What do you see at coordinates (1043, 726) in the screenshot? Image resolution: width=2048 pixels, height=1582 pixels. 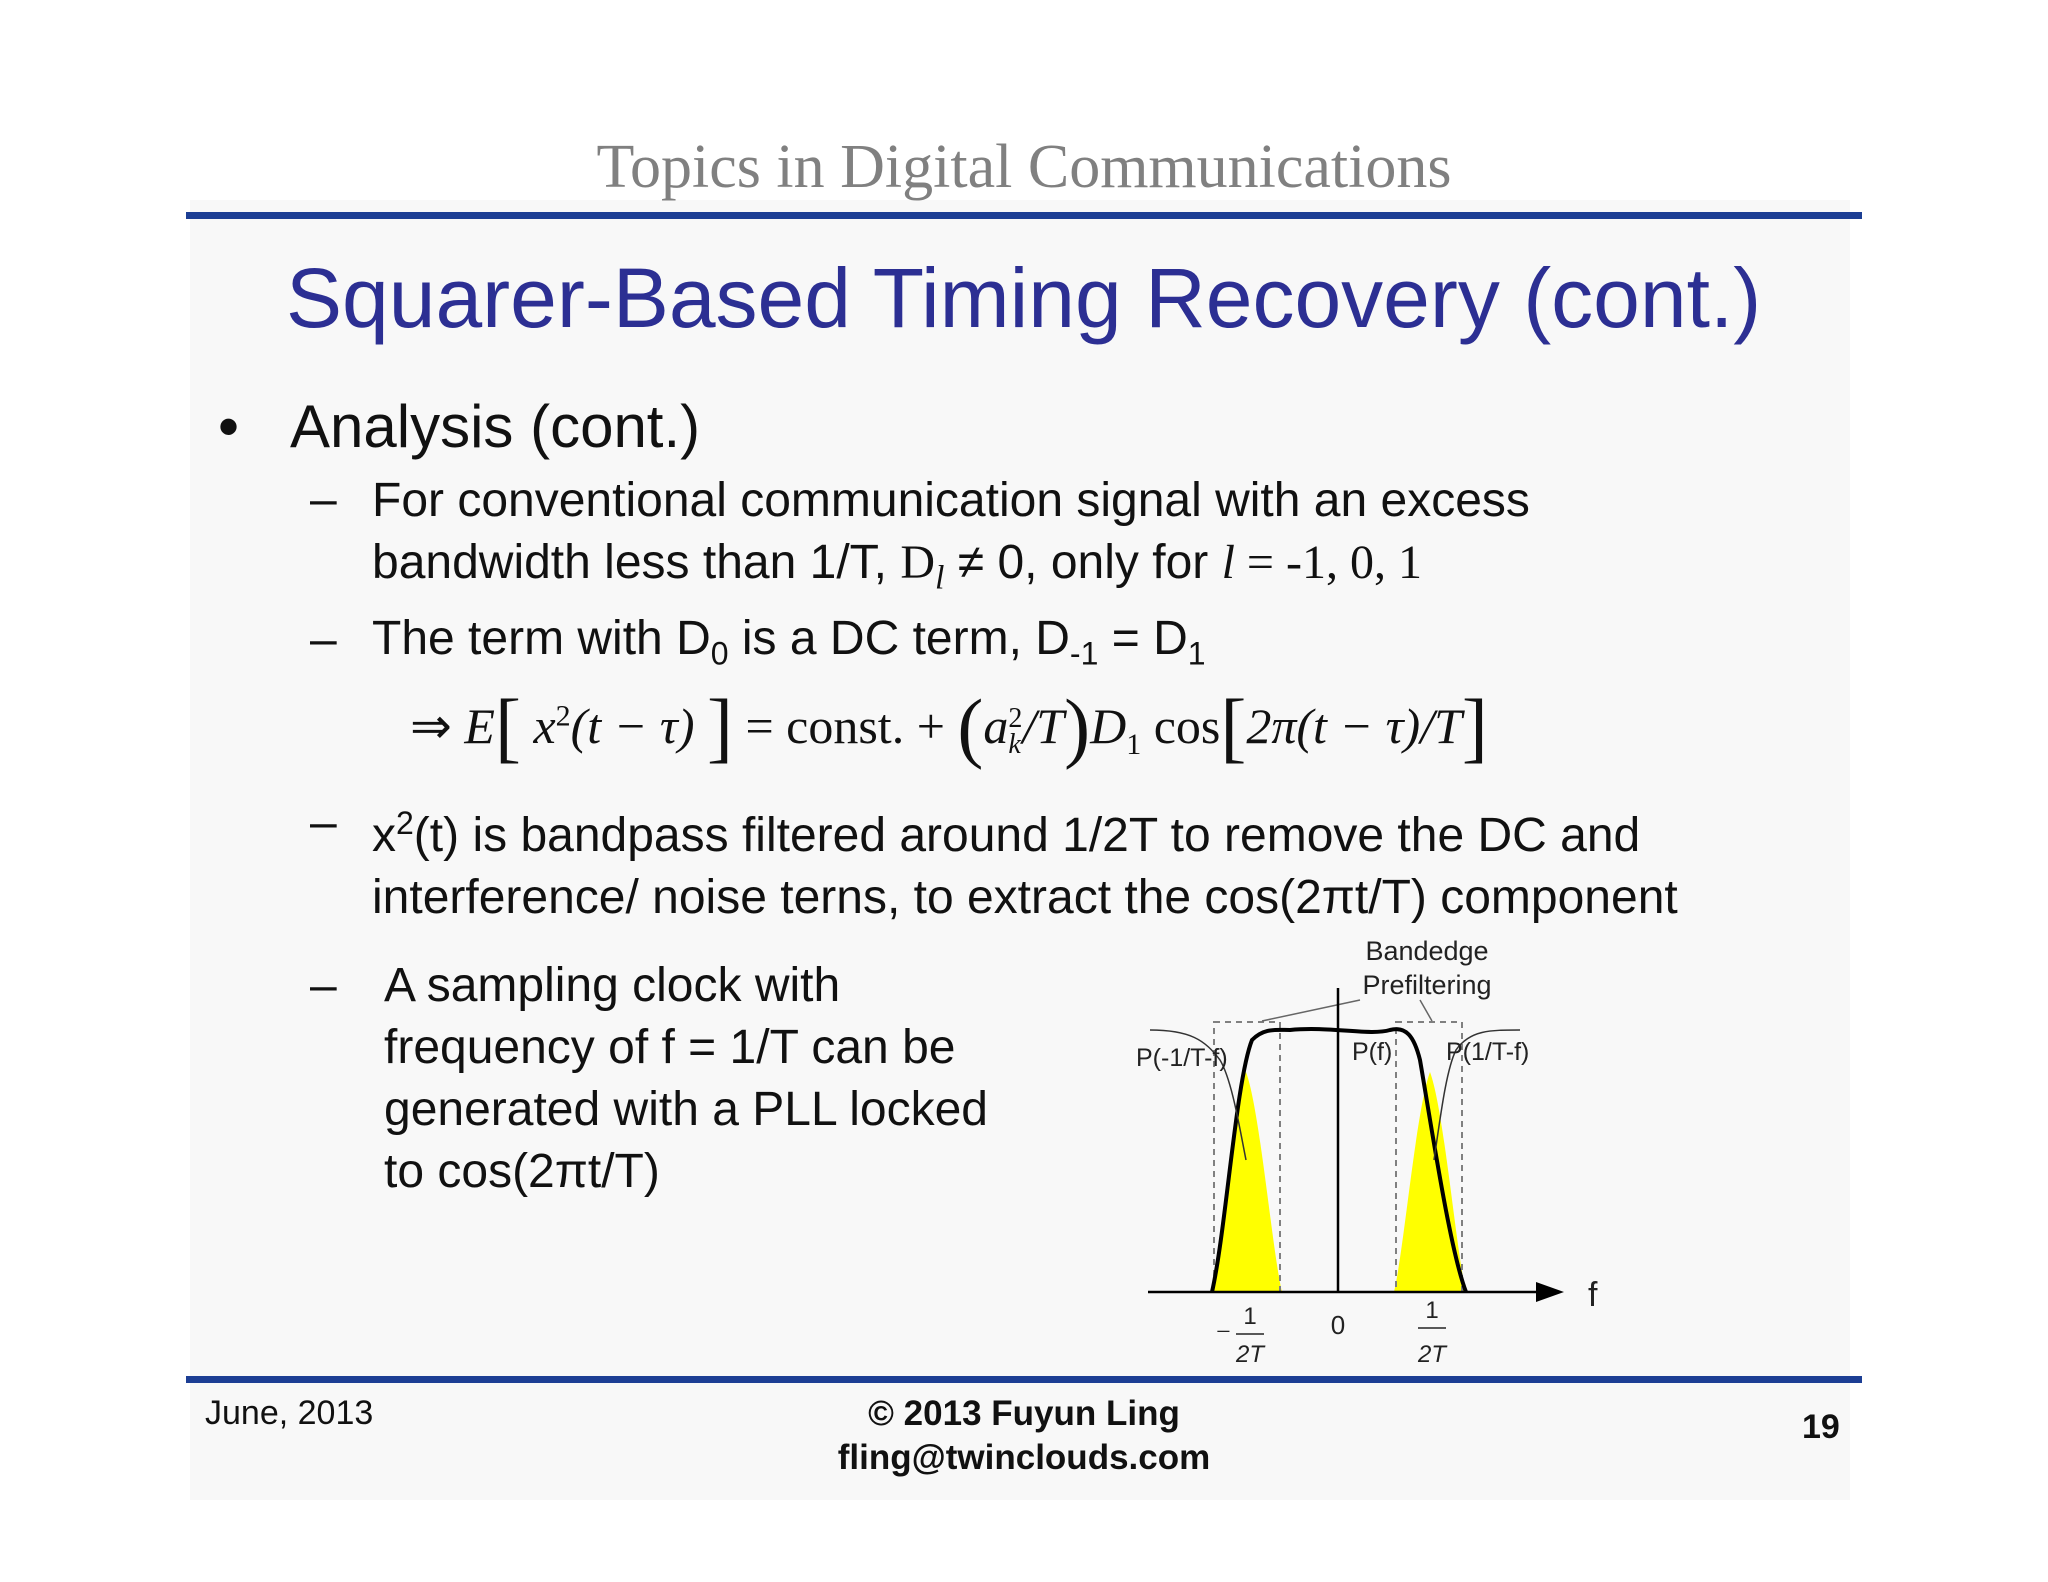 I see `eq-symbol: /T` at bounding box center [1043, 726].